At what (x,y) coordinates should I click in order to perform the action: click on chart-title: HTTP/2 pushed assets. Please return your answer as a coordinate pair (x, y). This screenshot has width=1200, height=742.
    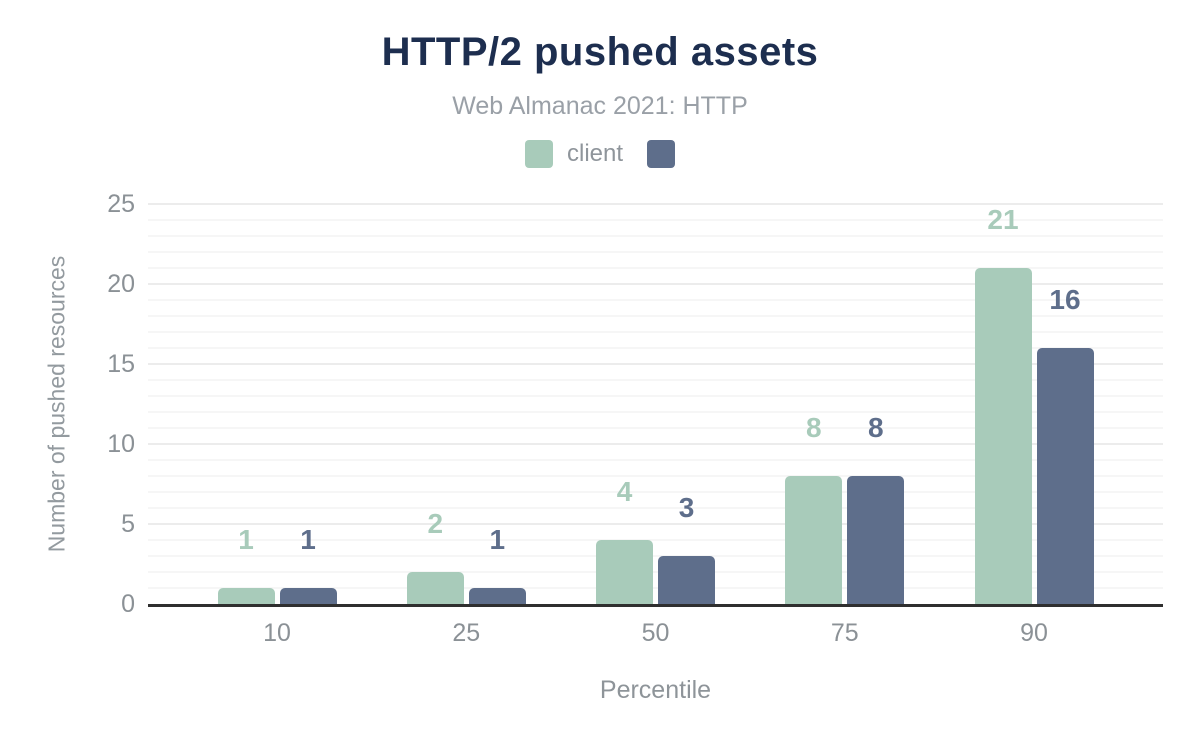
    Looking at the image, I should click on (600, 52).